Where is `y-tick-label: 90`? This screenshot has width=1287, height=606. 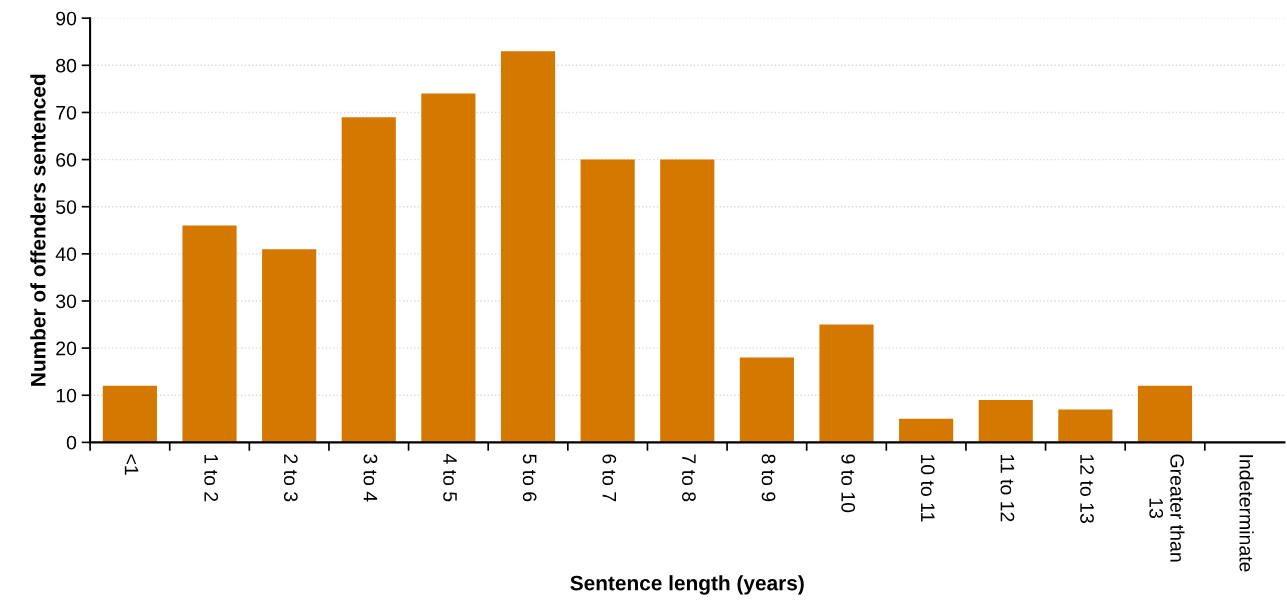
y-tick-label: 90 is located at coordinates (66, 18).